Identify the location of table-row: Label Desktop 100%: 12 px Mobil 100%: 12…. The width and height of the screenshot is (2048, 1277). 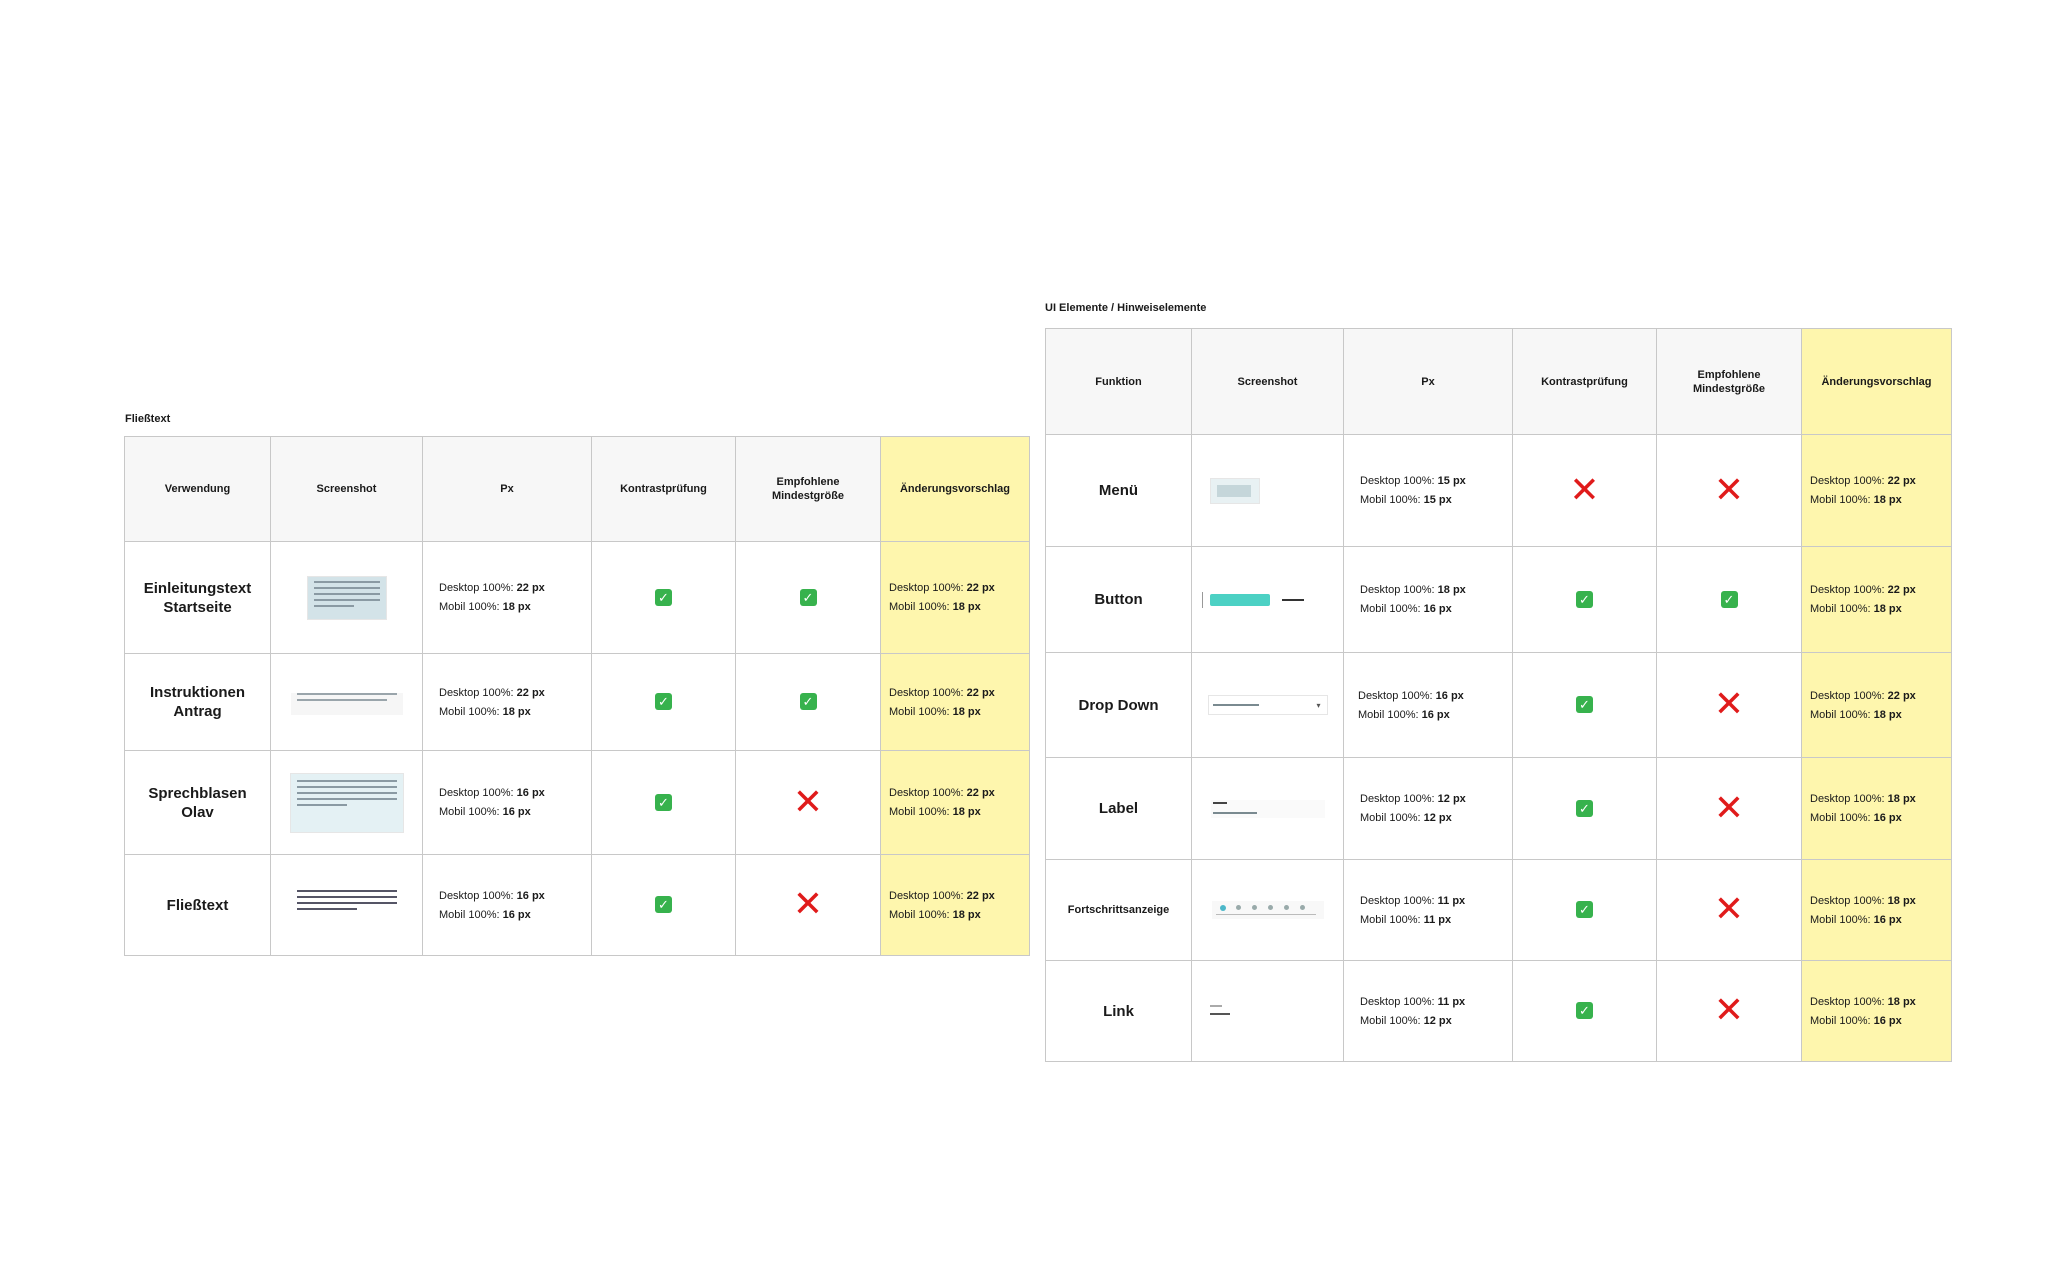
(1498, 808).